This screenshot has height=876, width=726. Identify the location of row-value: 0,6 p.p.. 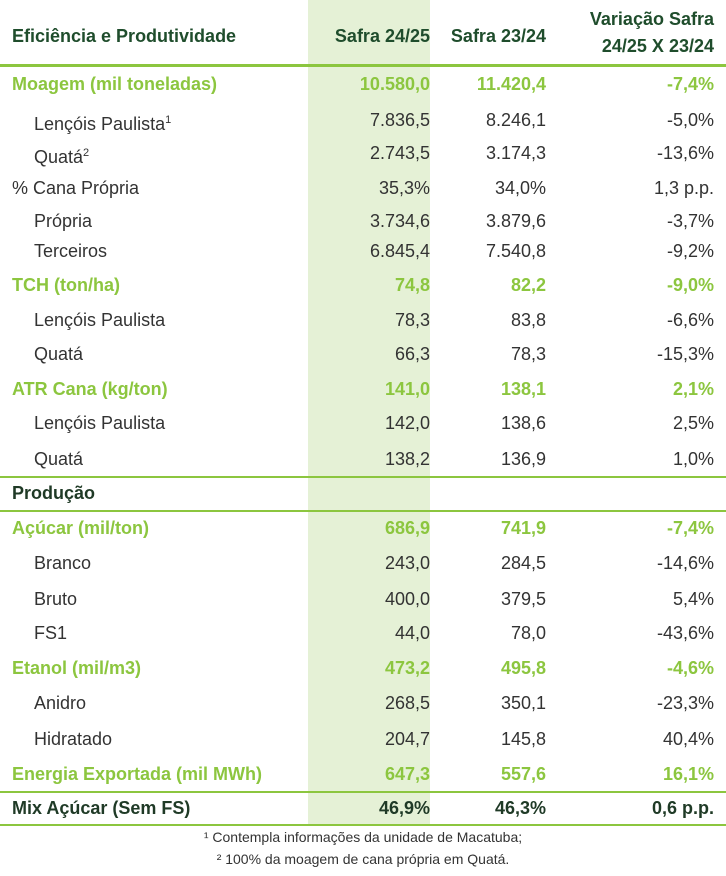
(682, 808).